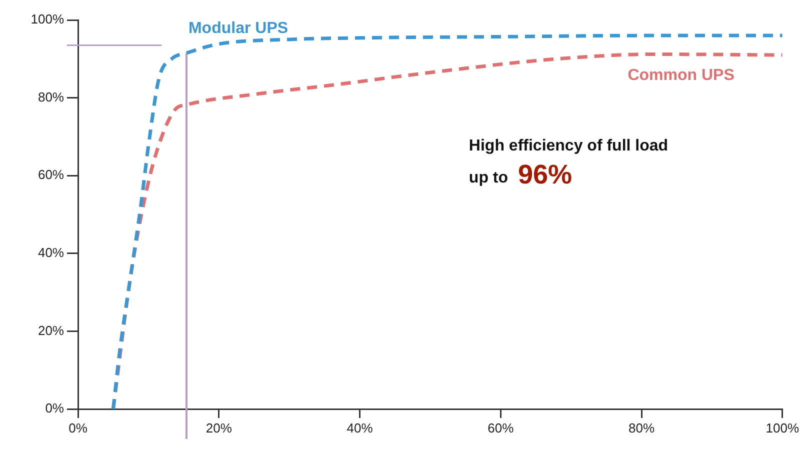  I want to click on x-tick-label: 60%, so click(501, 428).